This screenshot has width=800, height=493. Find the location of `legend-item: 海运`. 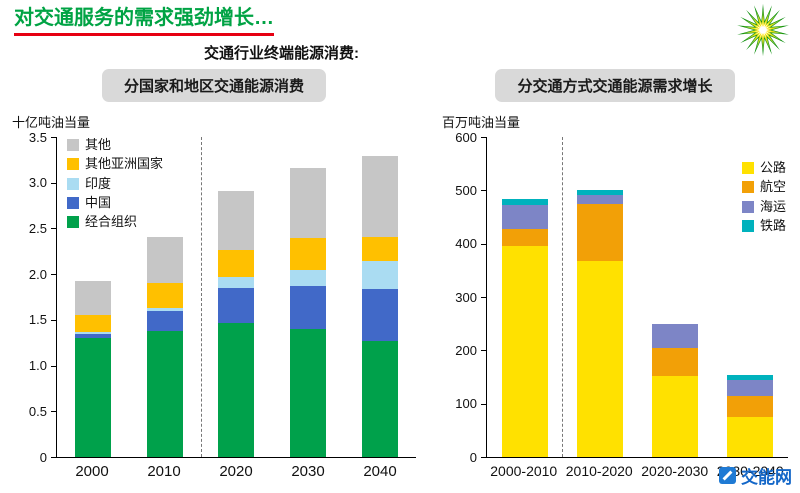

legend-item: 海运 is located at coordinates (763, 206).